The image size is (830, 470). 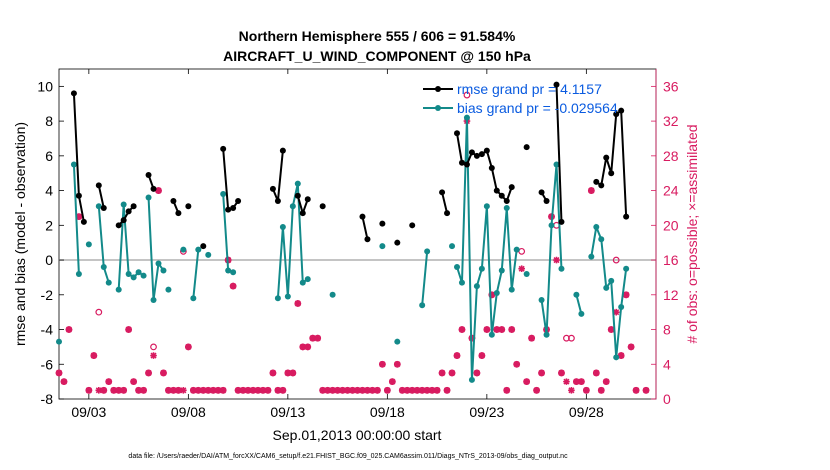 What do you see at coordinates (47, 295) in the screenshot?
I see `y-tick-label: -2` at bounding box center [47, 295].